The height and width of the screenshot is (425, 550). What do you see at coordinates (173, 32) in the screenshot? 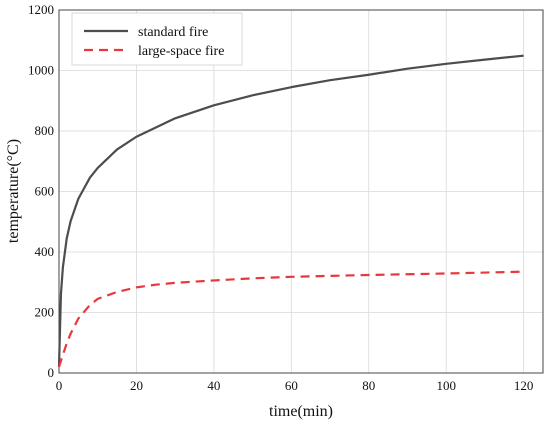
I see `legend-label-standard-fire: standard fire` at bounding box center [173, 32].